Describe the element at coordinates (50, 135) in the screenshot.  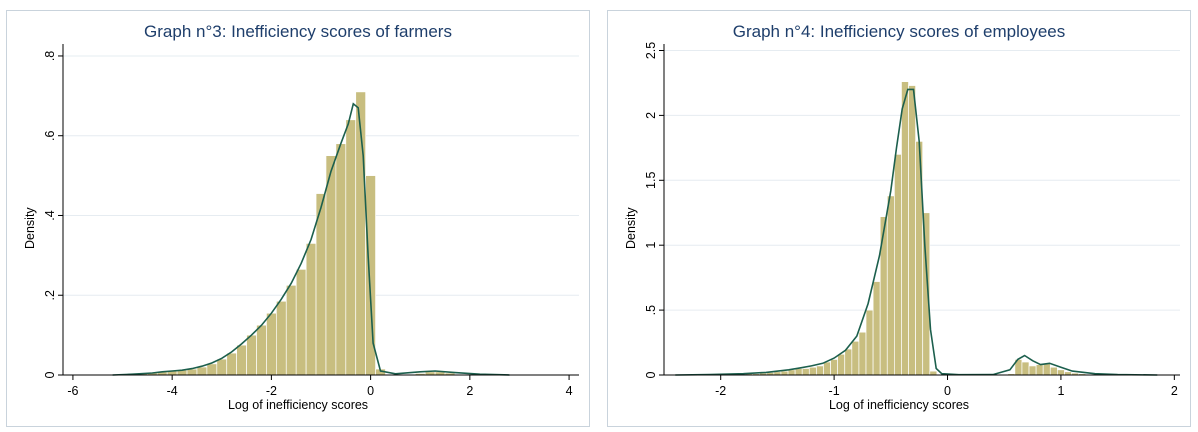
I see `y-tick-label: .6` at that location.